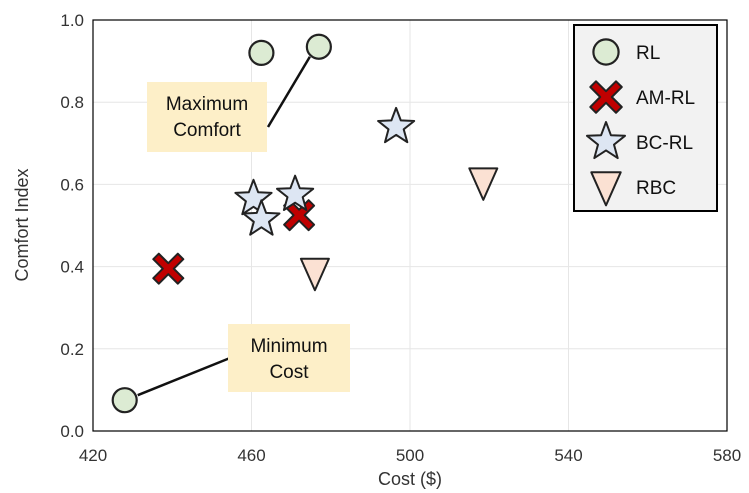  Describe the element at coordinates (22, 224) in the screenshot. I see `y-axis-label: Comfort Index` at that location.